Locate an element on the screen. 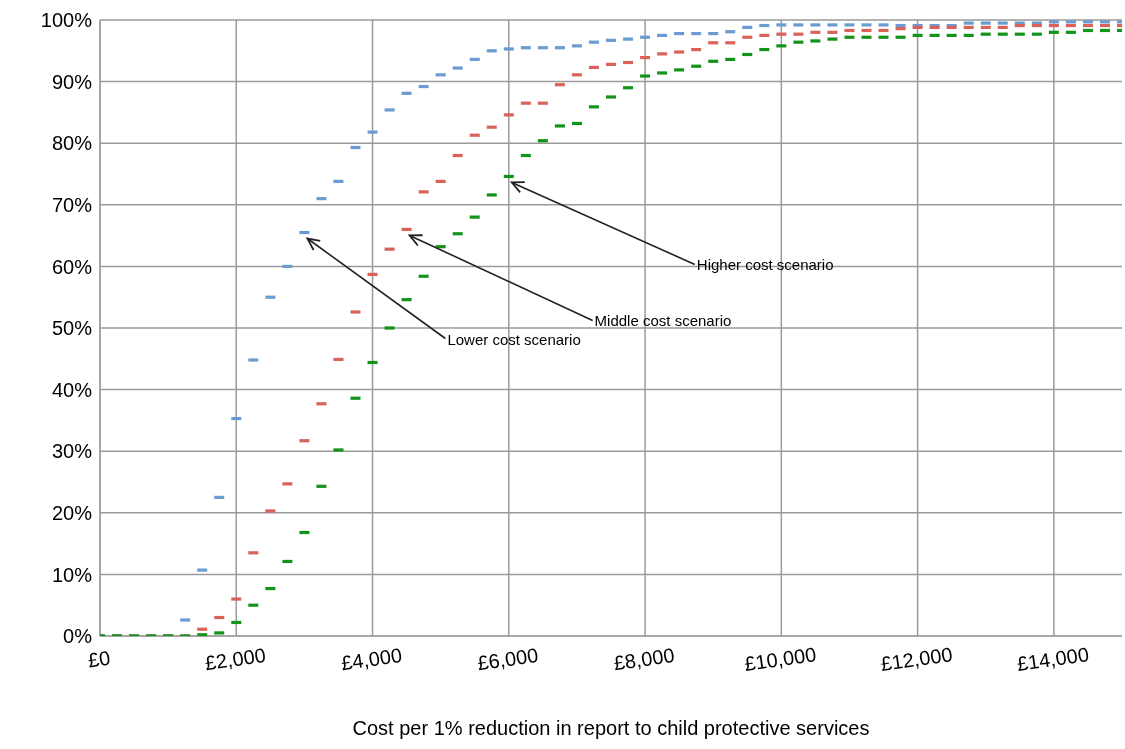  y-tick-label: 100% is located at coordinates (66, 20).